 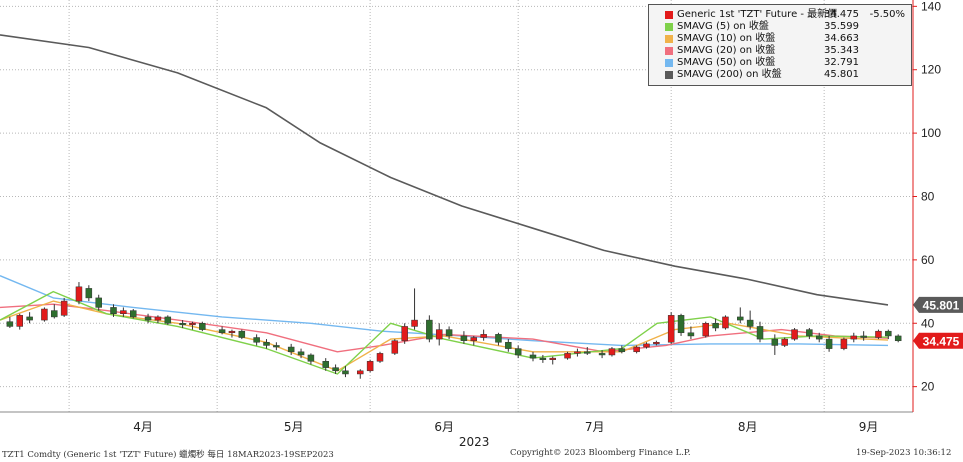 What do you see at coordinates (757, 14) in the screenshot?
I see `legend-name-price: Generic 1st 'TZT' Future - 最新價` at bounding box center [757, 14].